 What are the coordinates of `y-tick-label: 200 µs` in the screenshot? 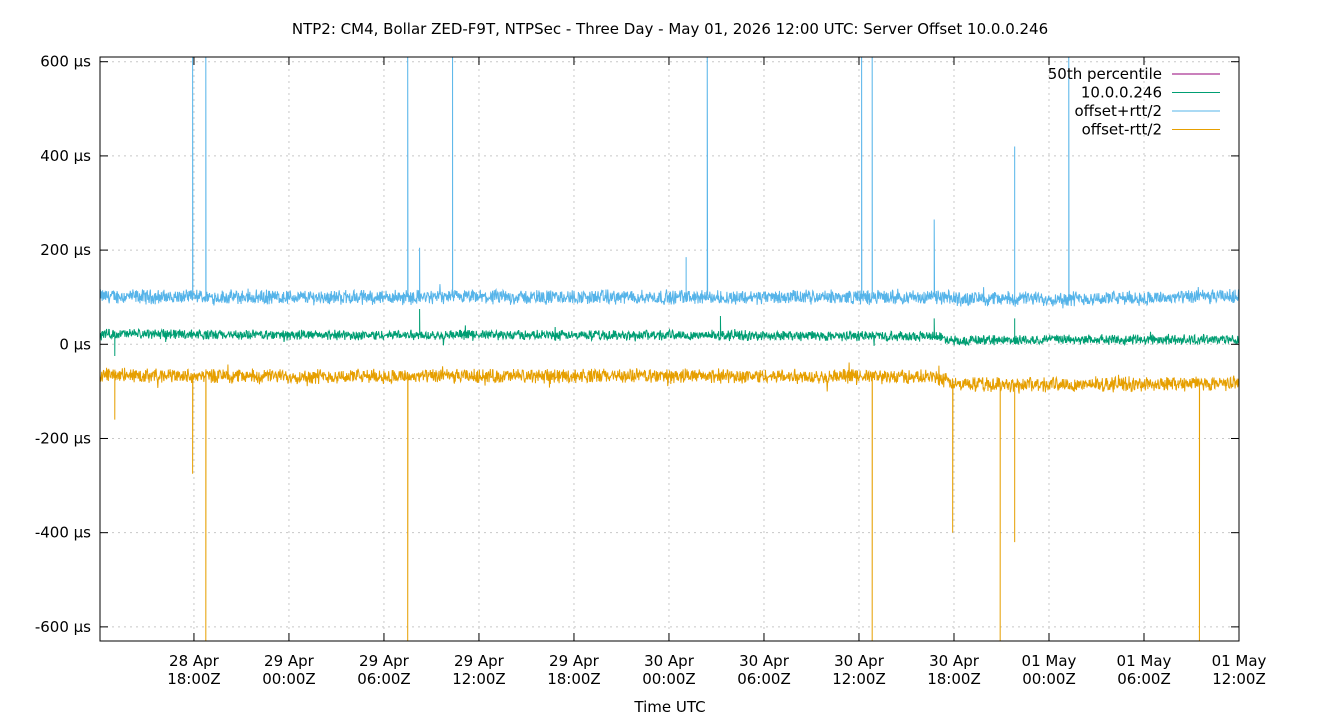 It's located at (65, 250).